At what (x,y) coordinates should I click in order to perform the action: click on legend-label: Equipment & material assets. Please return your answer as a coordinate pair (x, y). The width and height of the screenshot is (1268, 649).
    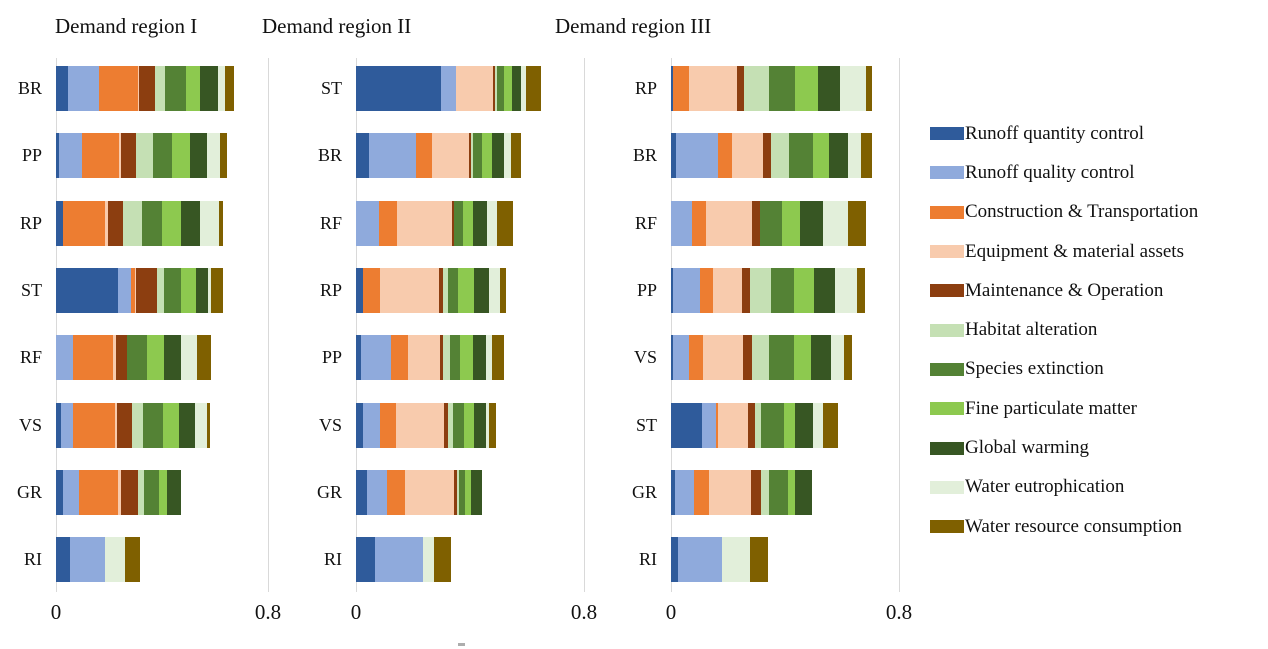
    Looking at the image, I should click on (1074, 251).